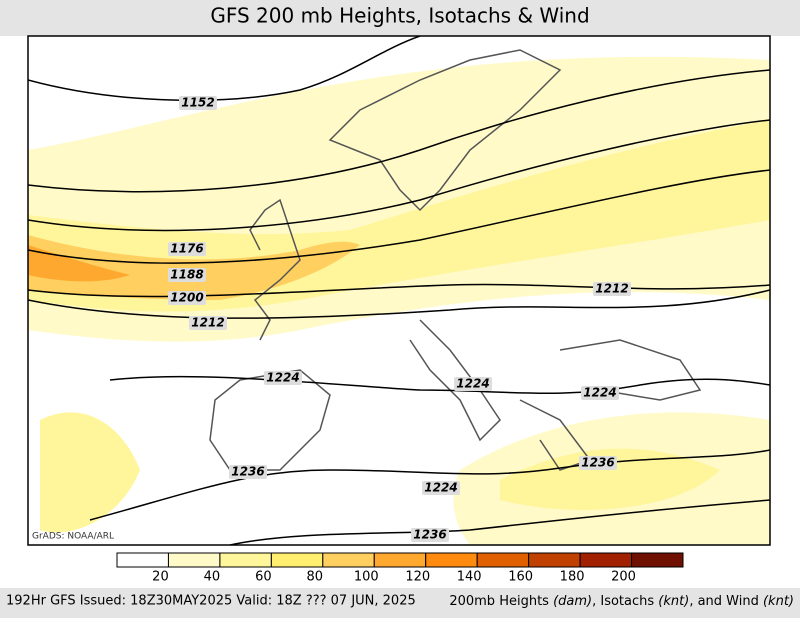  I want to click on footer-right-part: , and Wind, so click(726, 601).